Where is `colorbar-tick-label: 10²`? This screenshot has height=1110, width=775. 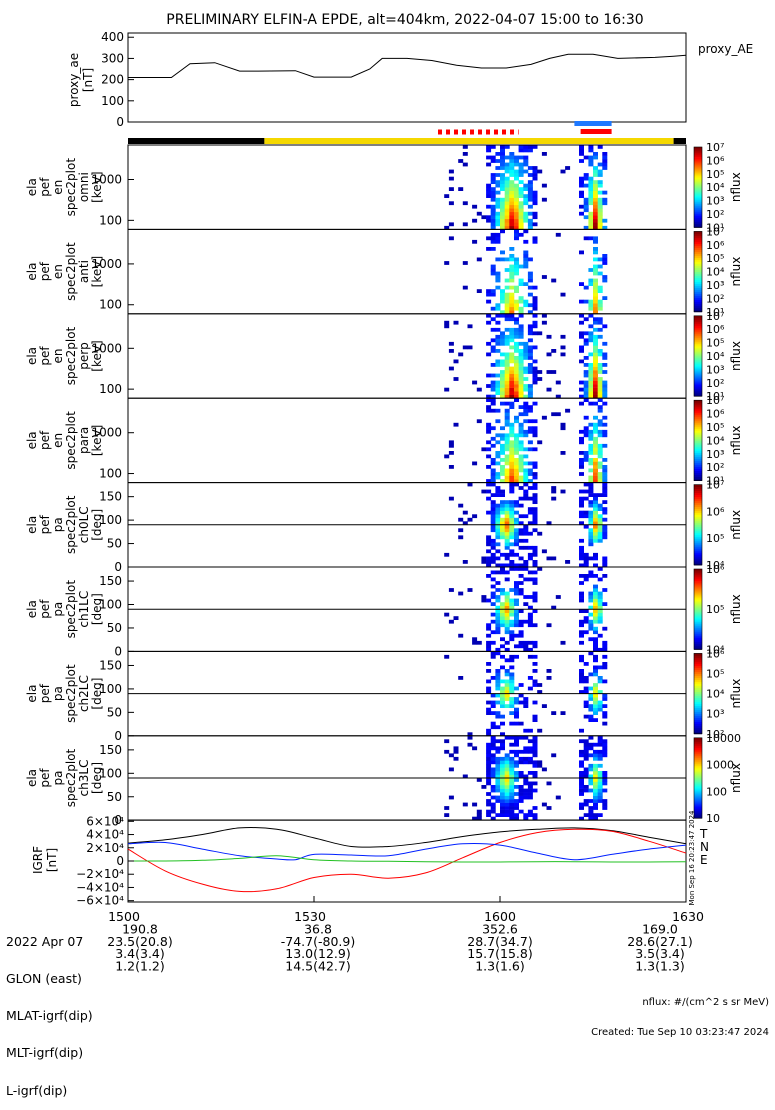 colorbar-tick-label: 10² is located at coordinates (715, 734).